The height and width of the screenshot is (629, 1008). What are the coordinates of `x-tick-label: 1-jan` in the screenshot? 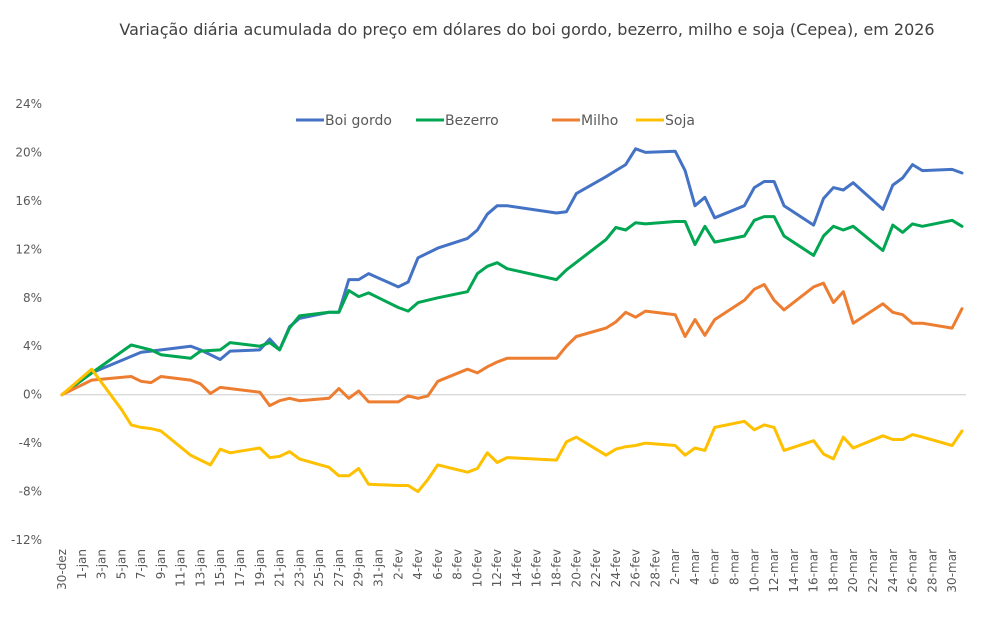 It's located at (82, 564).